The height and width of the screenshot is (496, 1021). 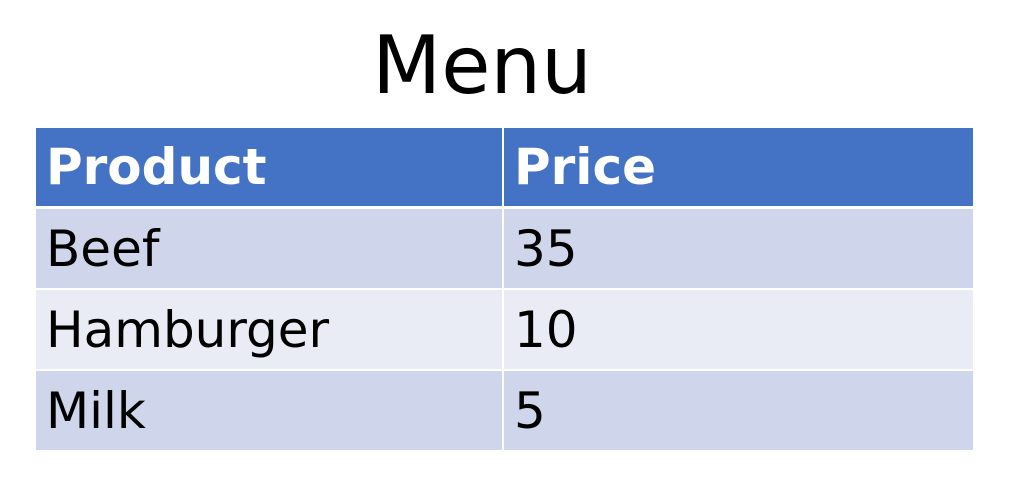 I want to click on table-header-row: Product Price, so click(x=504, y=168).